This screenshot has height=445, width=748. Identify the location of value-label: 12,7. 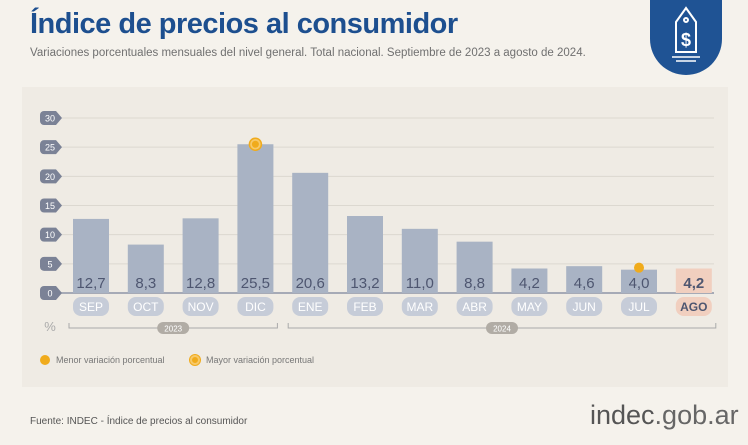
(90, 283).